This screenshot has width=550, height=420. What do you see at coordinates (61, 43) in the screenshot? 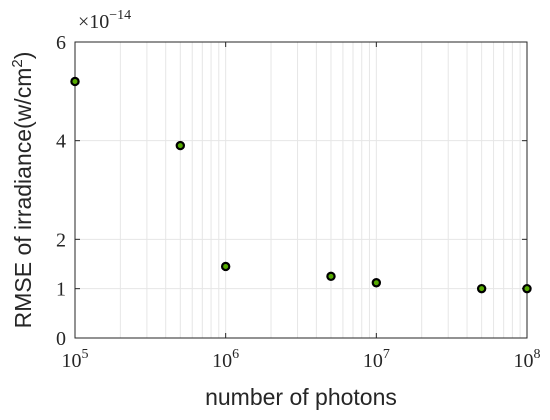
I see `y-tick-label: 6` at bounding box center [61, 43].